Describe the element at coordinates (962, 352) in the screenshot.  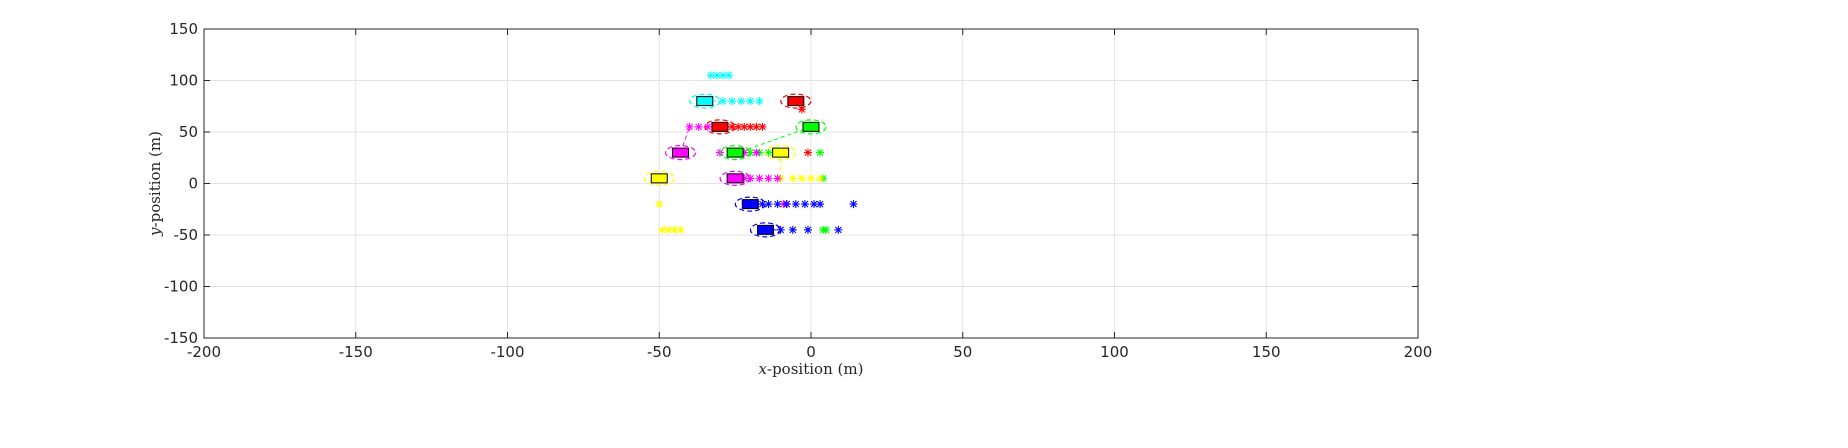
I see `x-tick-label: 50` at that location.